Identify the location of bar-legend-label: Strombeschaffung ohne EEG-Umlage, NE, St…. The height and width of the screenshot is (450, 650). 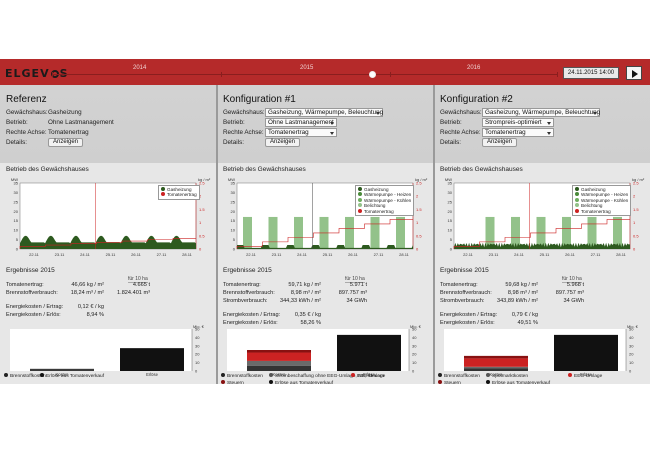
(330, 376).